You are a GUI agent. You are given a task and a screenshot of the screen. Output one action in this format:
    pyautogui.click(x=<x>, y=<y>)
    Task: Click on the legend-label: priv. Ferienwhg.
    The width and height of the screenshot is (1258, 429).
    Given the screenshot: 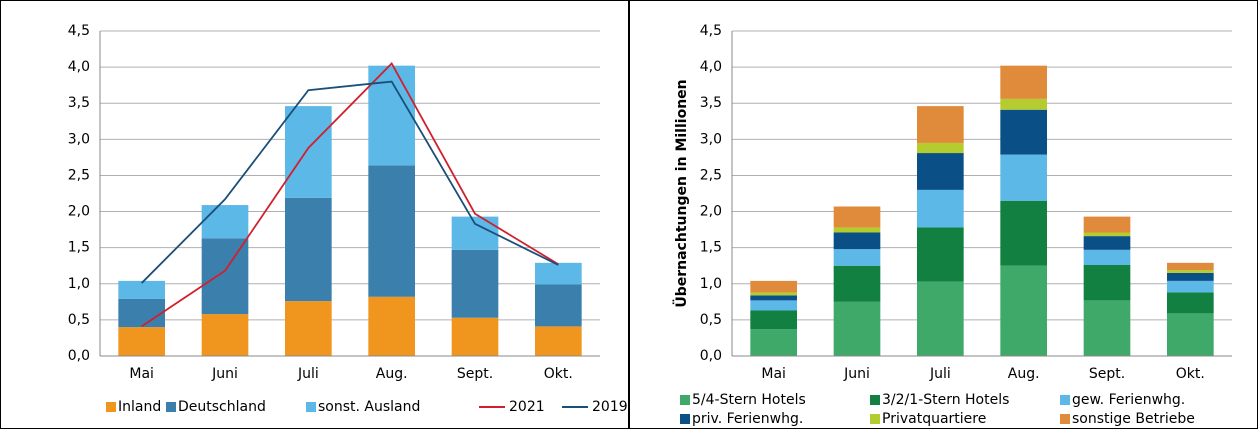 What is the action you would take?
    pyautogui.click(x=747, y=419)
    